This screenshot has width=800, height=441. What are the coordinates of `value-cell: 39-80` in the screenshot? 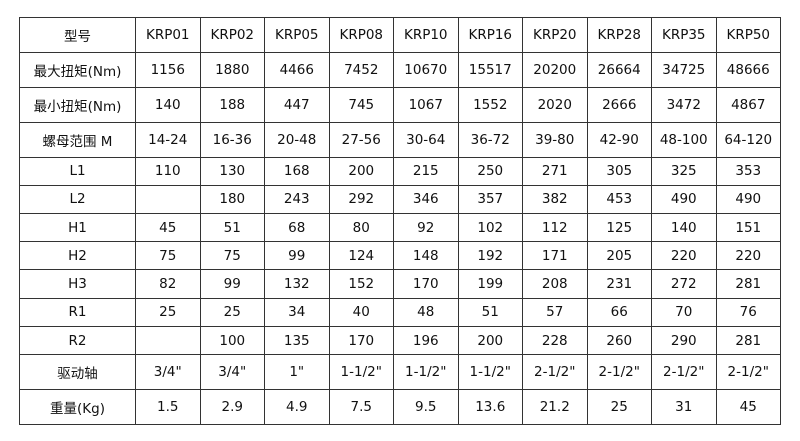 It's located at (555, 139).